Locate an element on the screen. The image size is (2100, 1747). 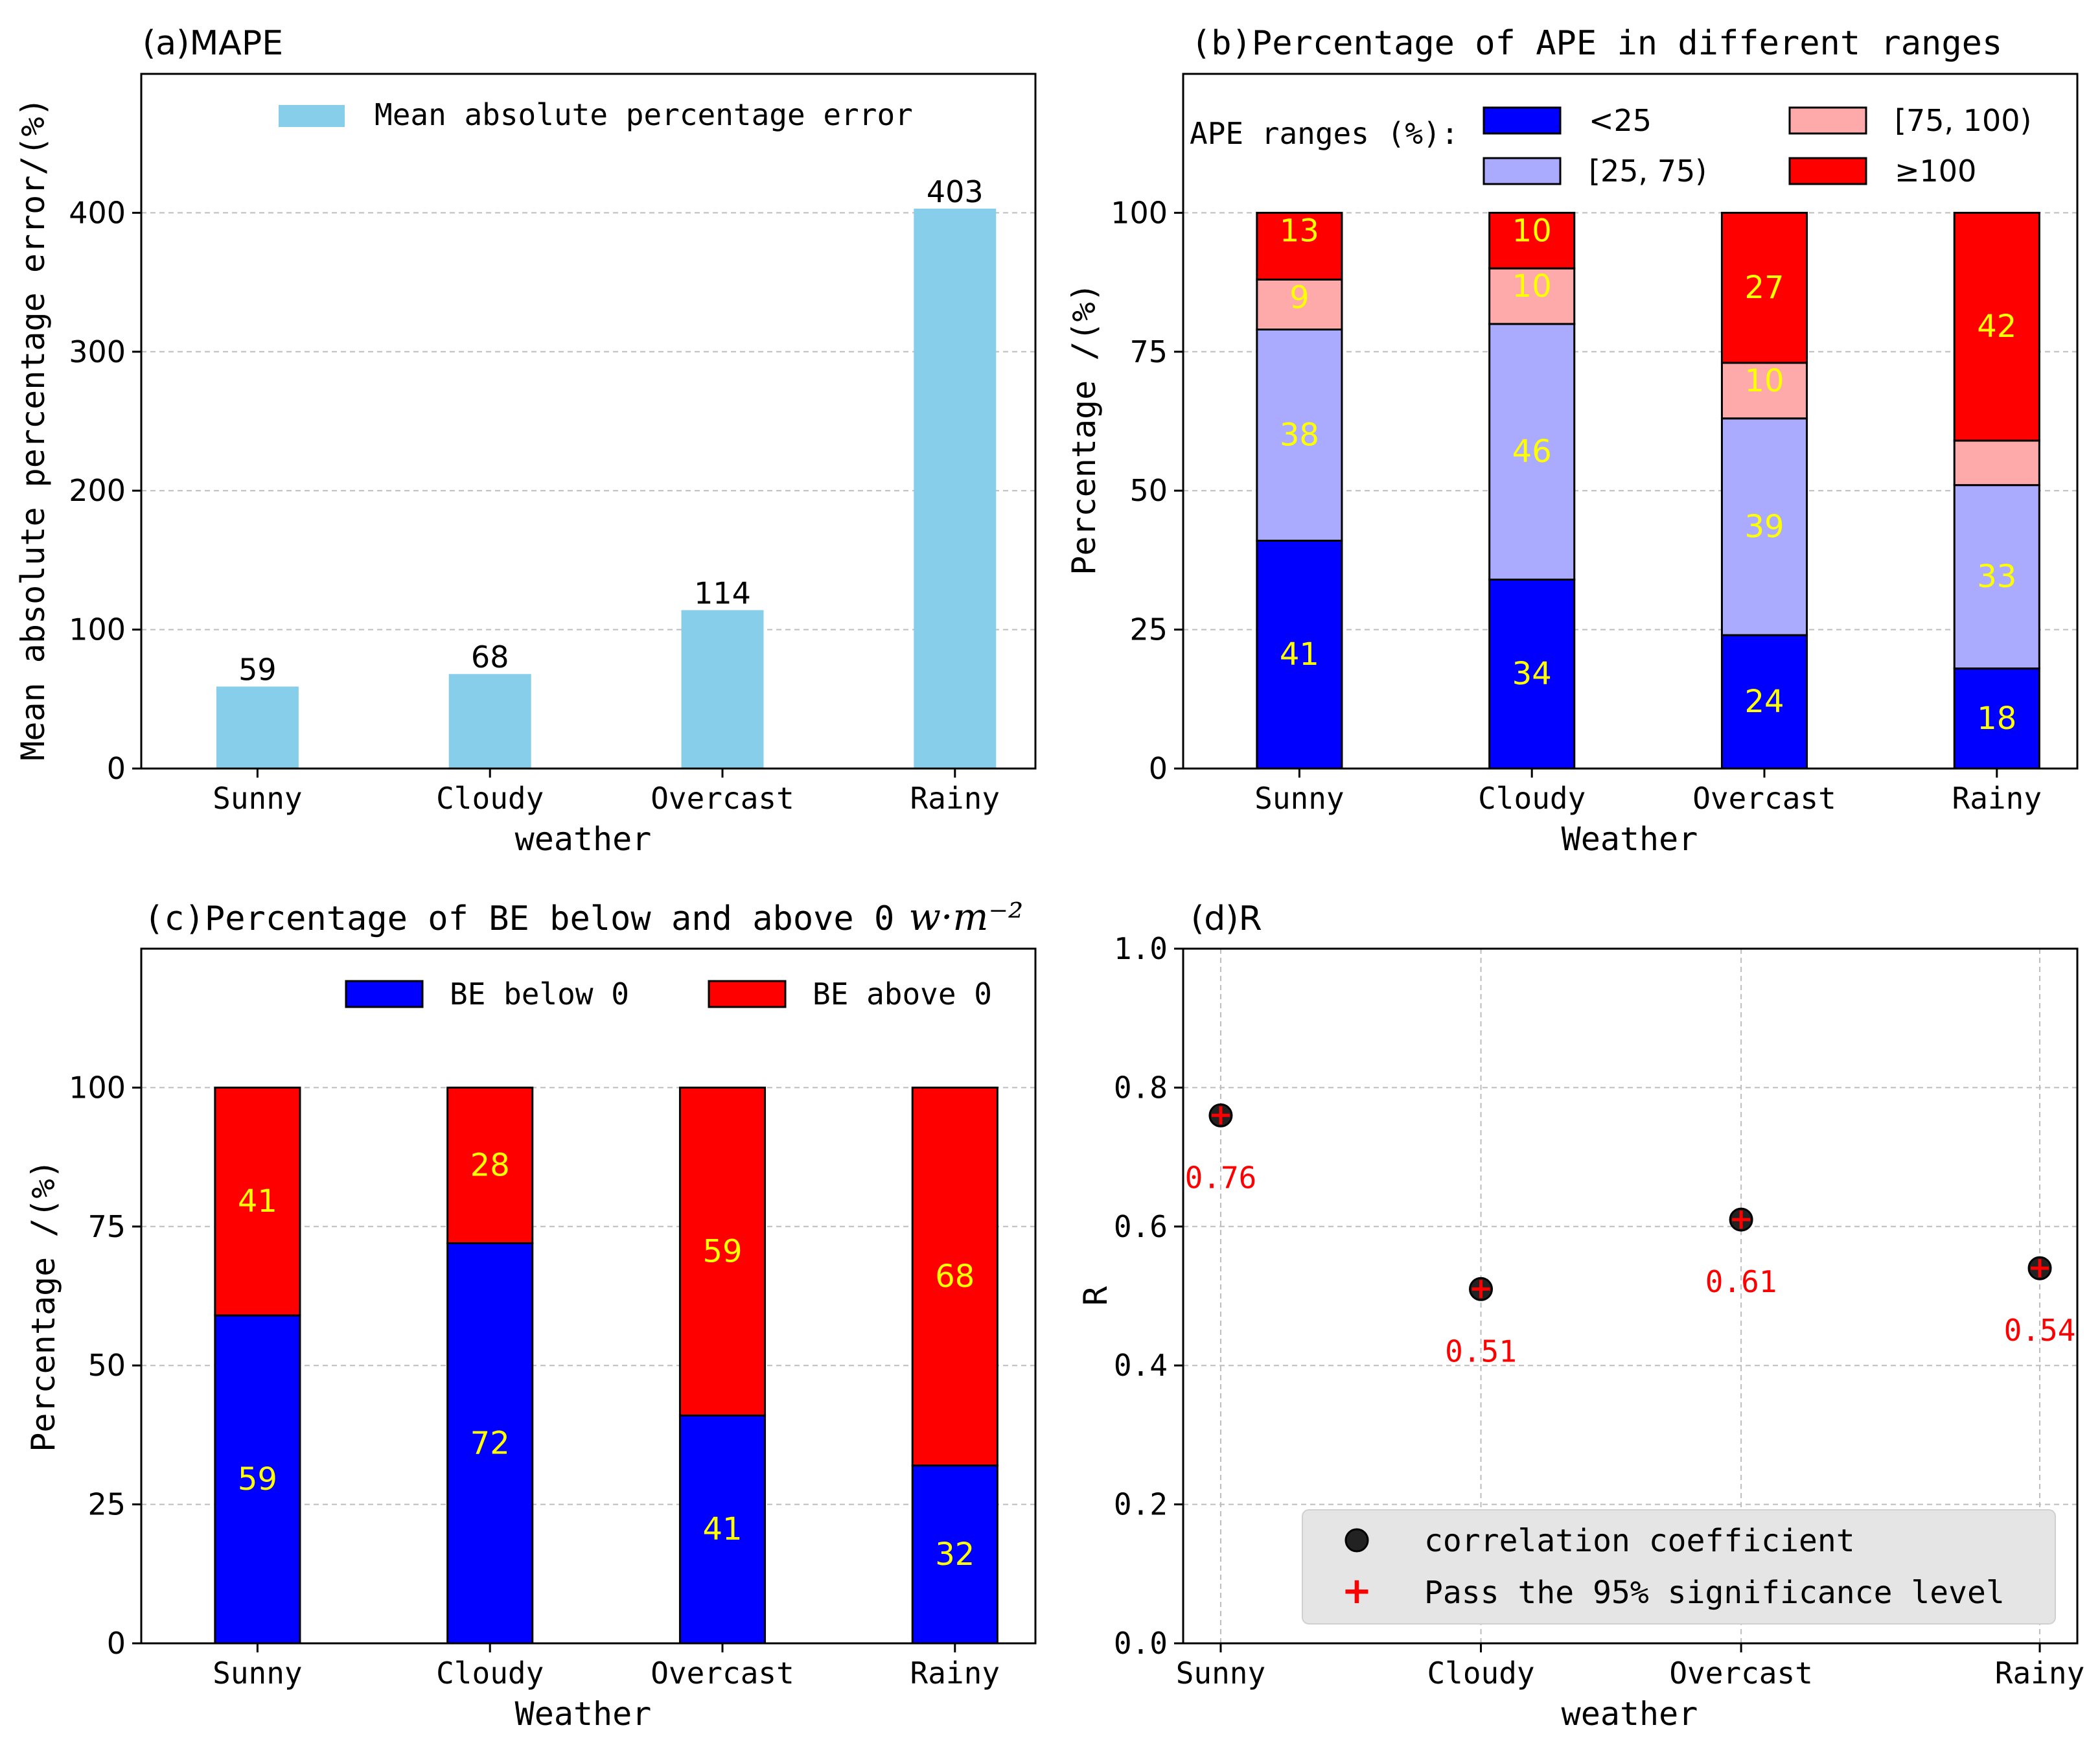
b-x-tick-label: Overcast is located at coordinates (1764, 799).